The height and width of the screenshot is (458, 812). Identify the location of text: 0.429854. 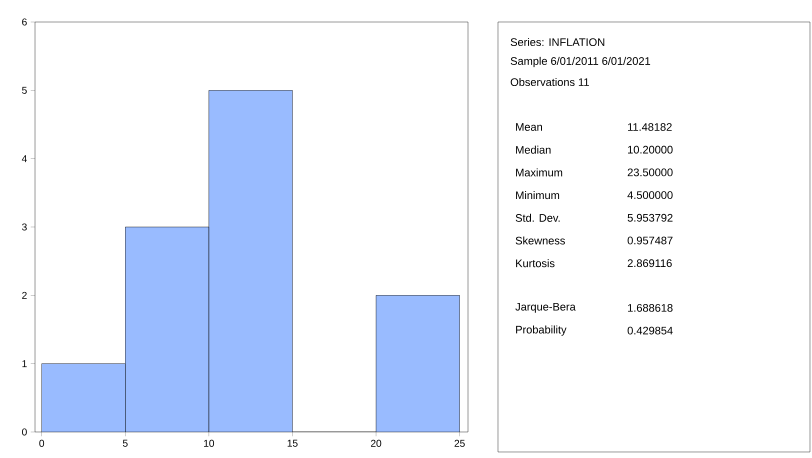
(650, 330).